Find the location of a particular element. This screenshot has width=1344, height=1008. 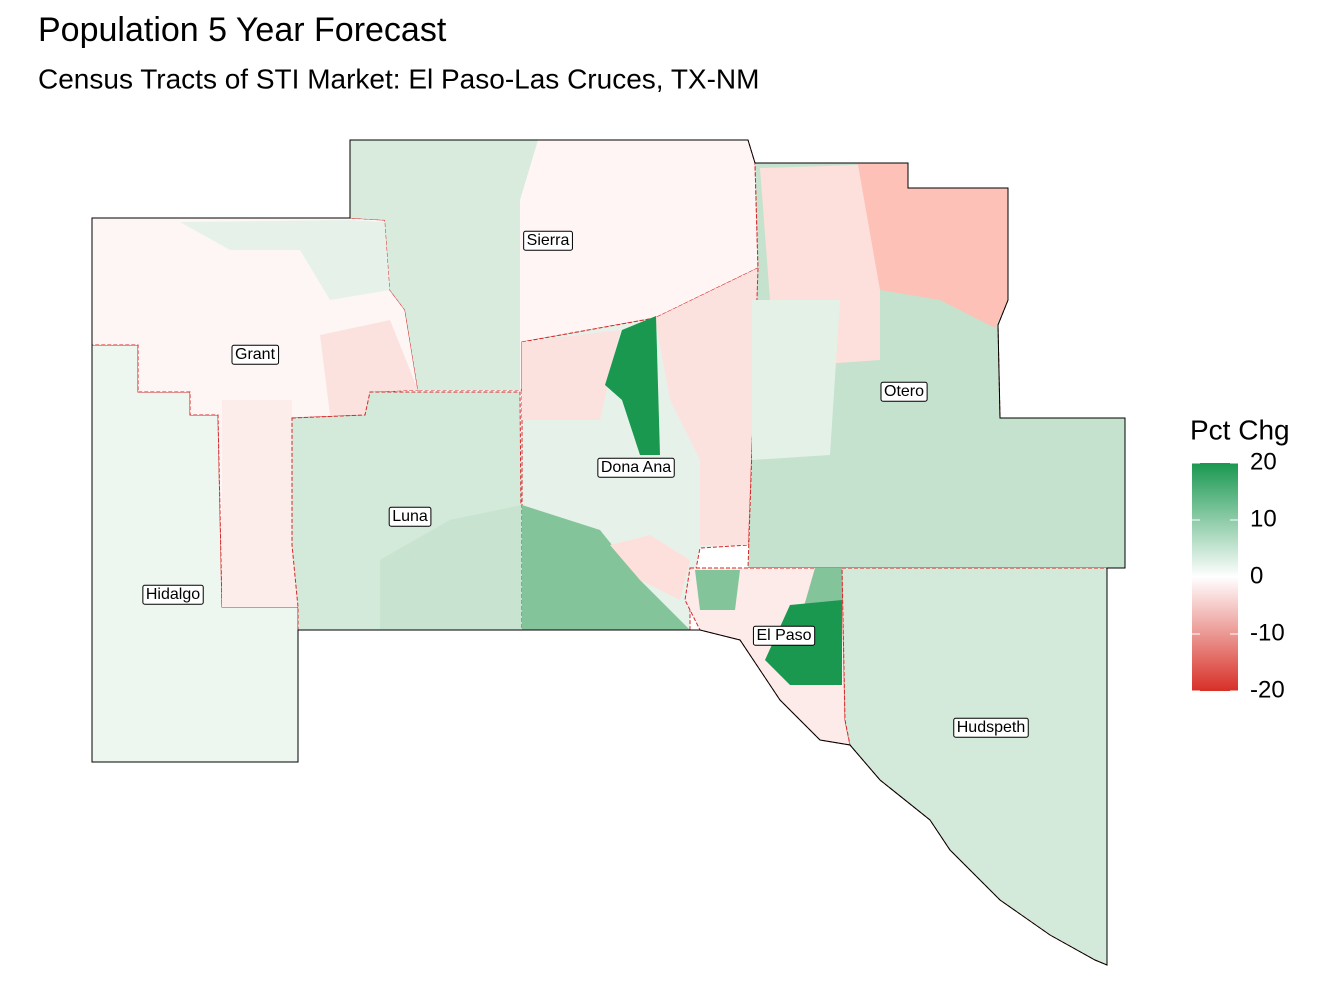

county-label: Dona Ana is located at coordinates (636, 467).